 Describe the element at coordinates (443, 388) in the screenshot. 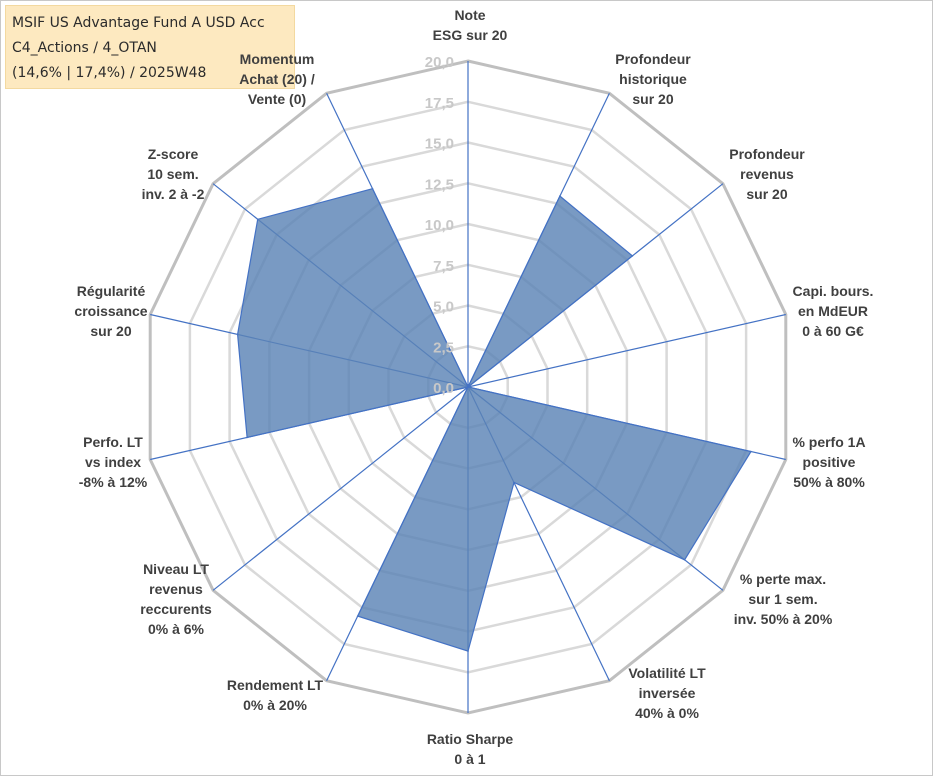

I see `r-tick-label-0: 0,0` at that location.